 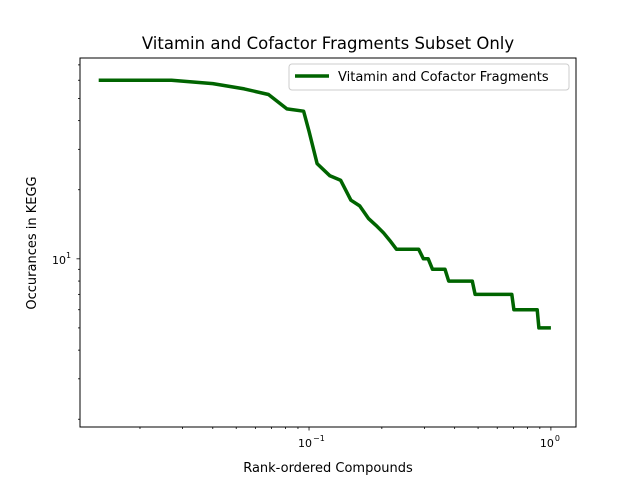 I want to click on x-axis-ticks: 10 −1 10 0, so click(x=349, y=438).